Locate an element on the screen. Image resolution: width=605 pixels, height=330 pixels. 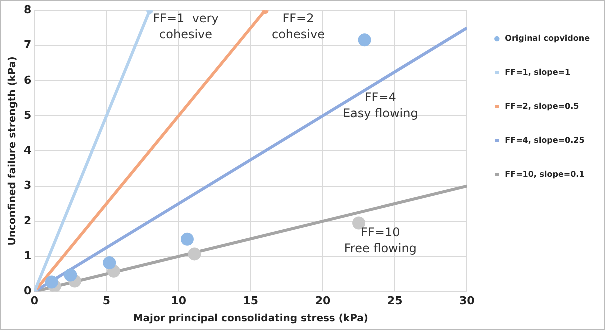
y-tick-label: 4 is located at coordinates (28, 151).